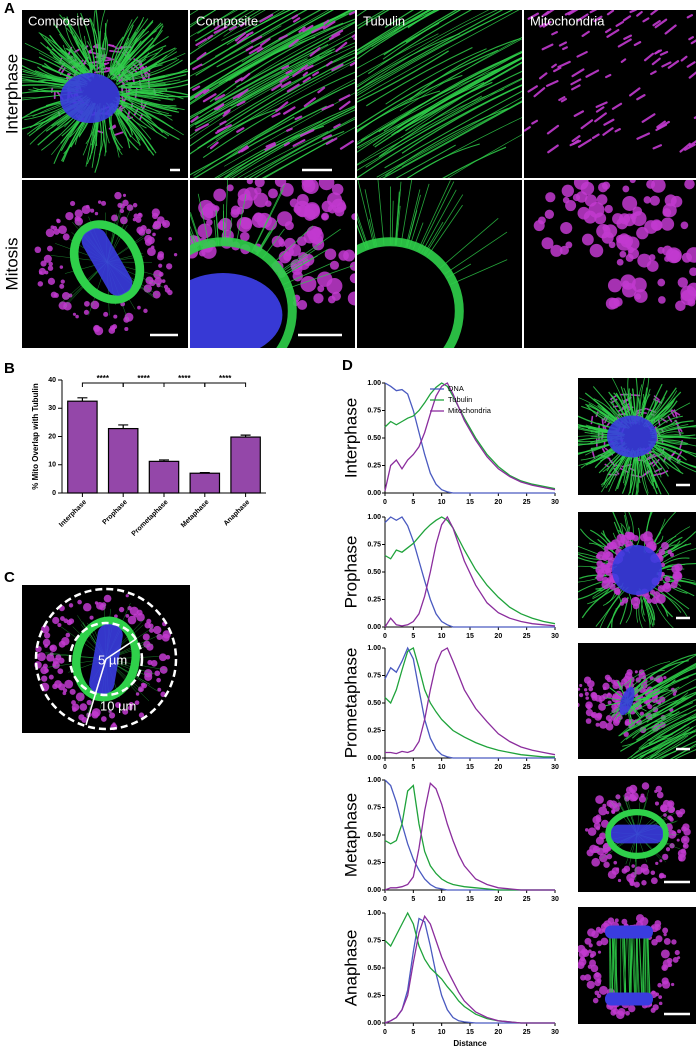 Image resolution: width=696 pixels, height=1050 pixels. Describe the element at coordinates (123, 426) in the screenshot. I see `error-bar` at that location.